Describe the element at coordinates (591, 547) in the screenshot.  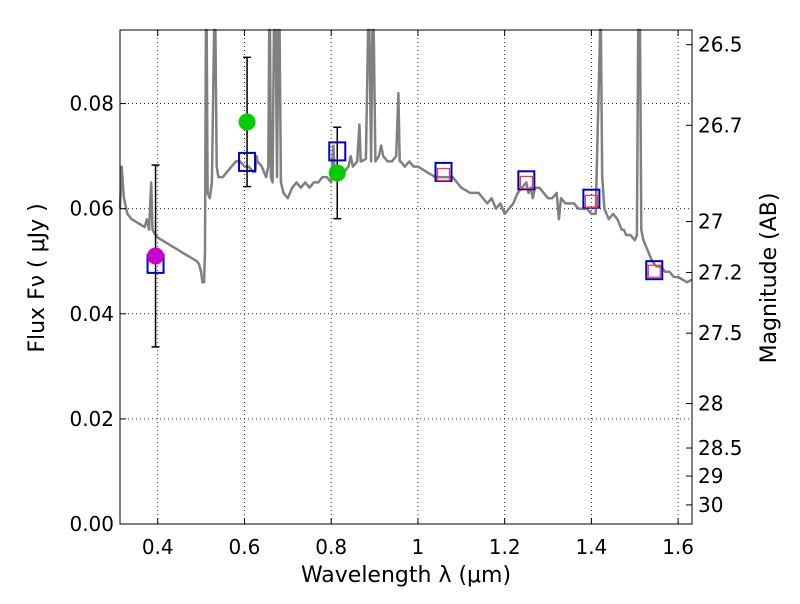
I see `x-tick-label: 1.4` at that location.